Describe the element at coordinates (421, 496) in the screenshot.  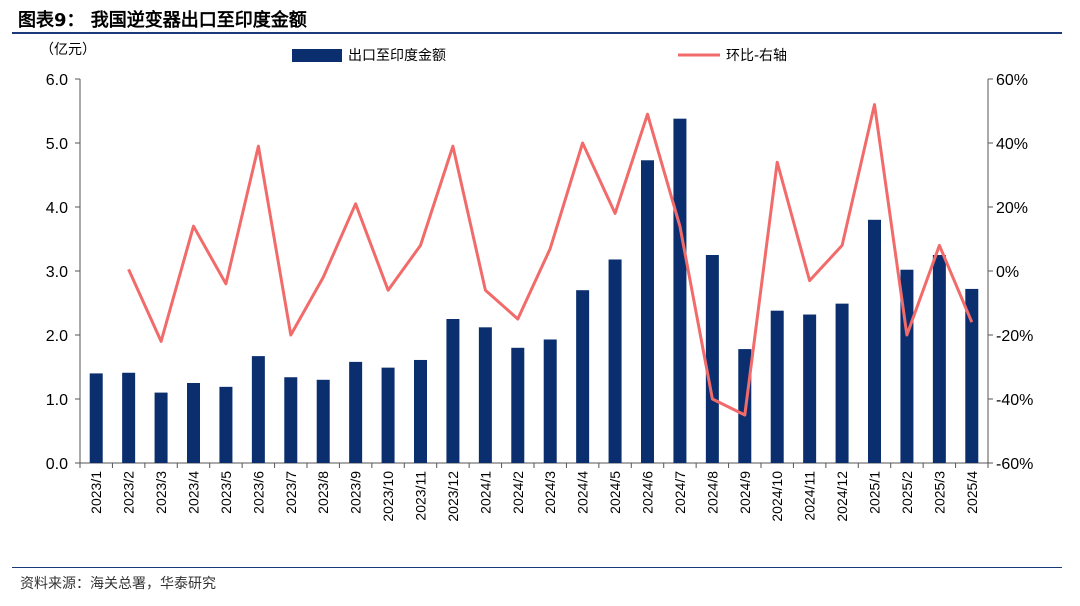
I see `x-tick-label: 2023/11` at that location.